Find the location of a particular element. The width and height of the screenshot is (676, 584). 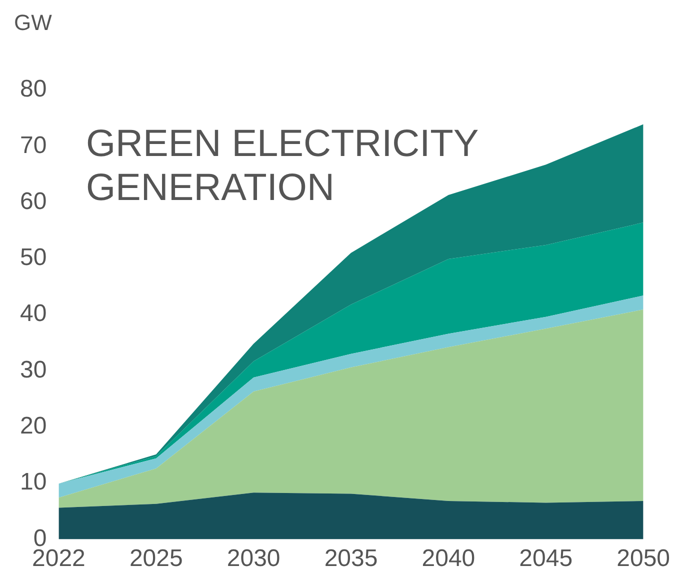

y-tick-label: 30 is located at coordinates (33, 370).